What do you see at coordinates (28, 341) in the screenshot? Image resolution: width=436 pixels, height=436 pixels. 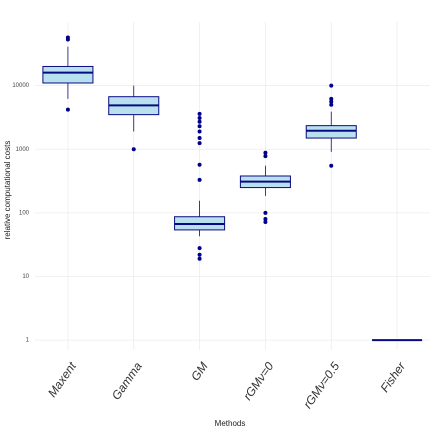 I see `y-tick-label: 1` at bounding box center [28, 341].